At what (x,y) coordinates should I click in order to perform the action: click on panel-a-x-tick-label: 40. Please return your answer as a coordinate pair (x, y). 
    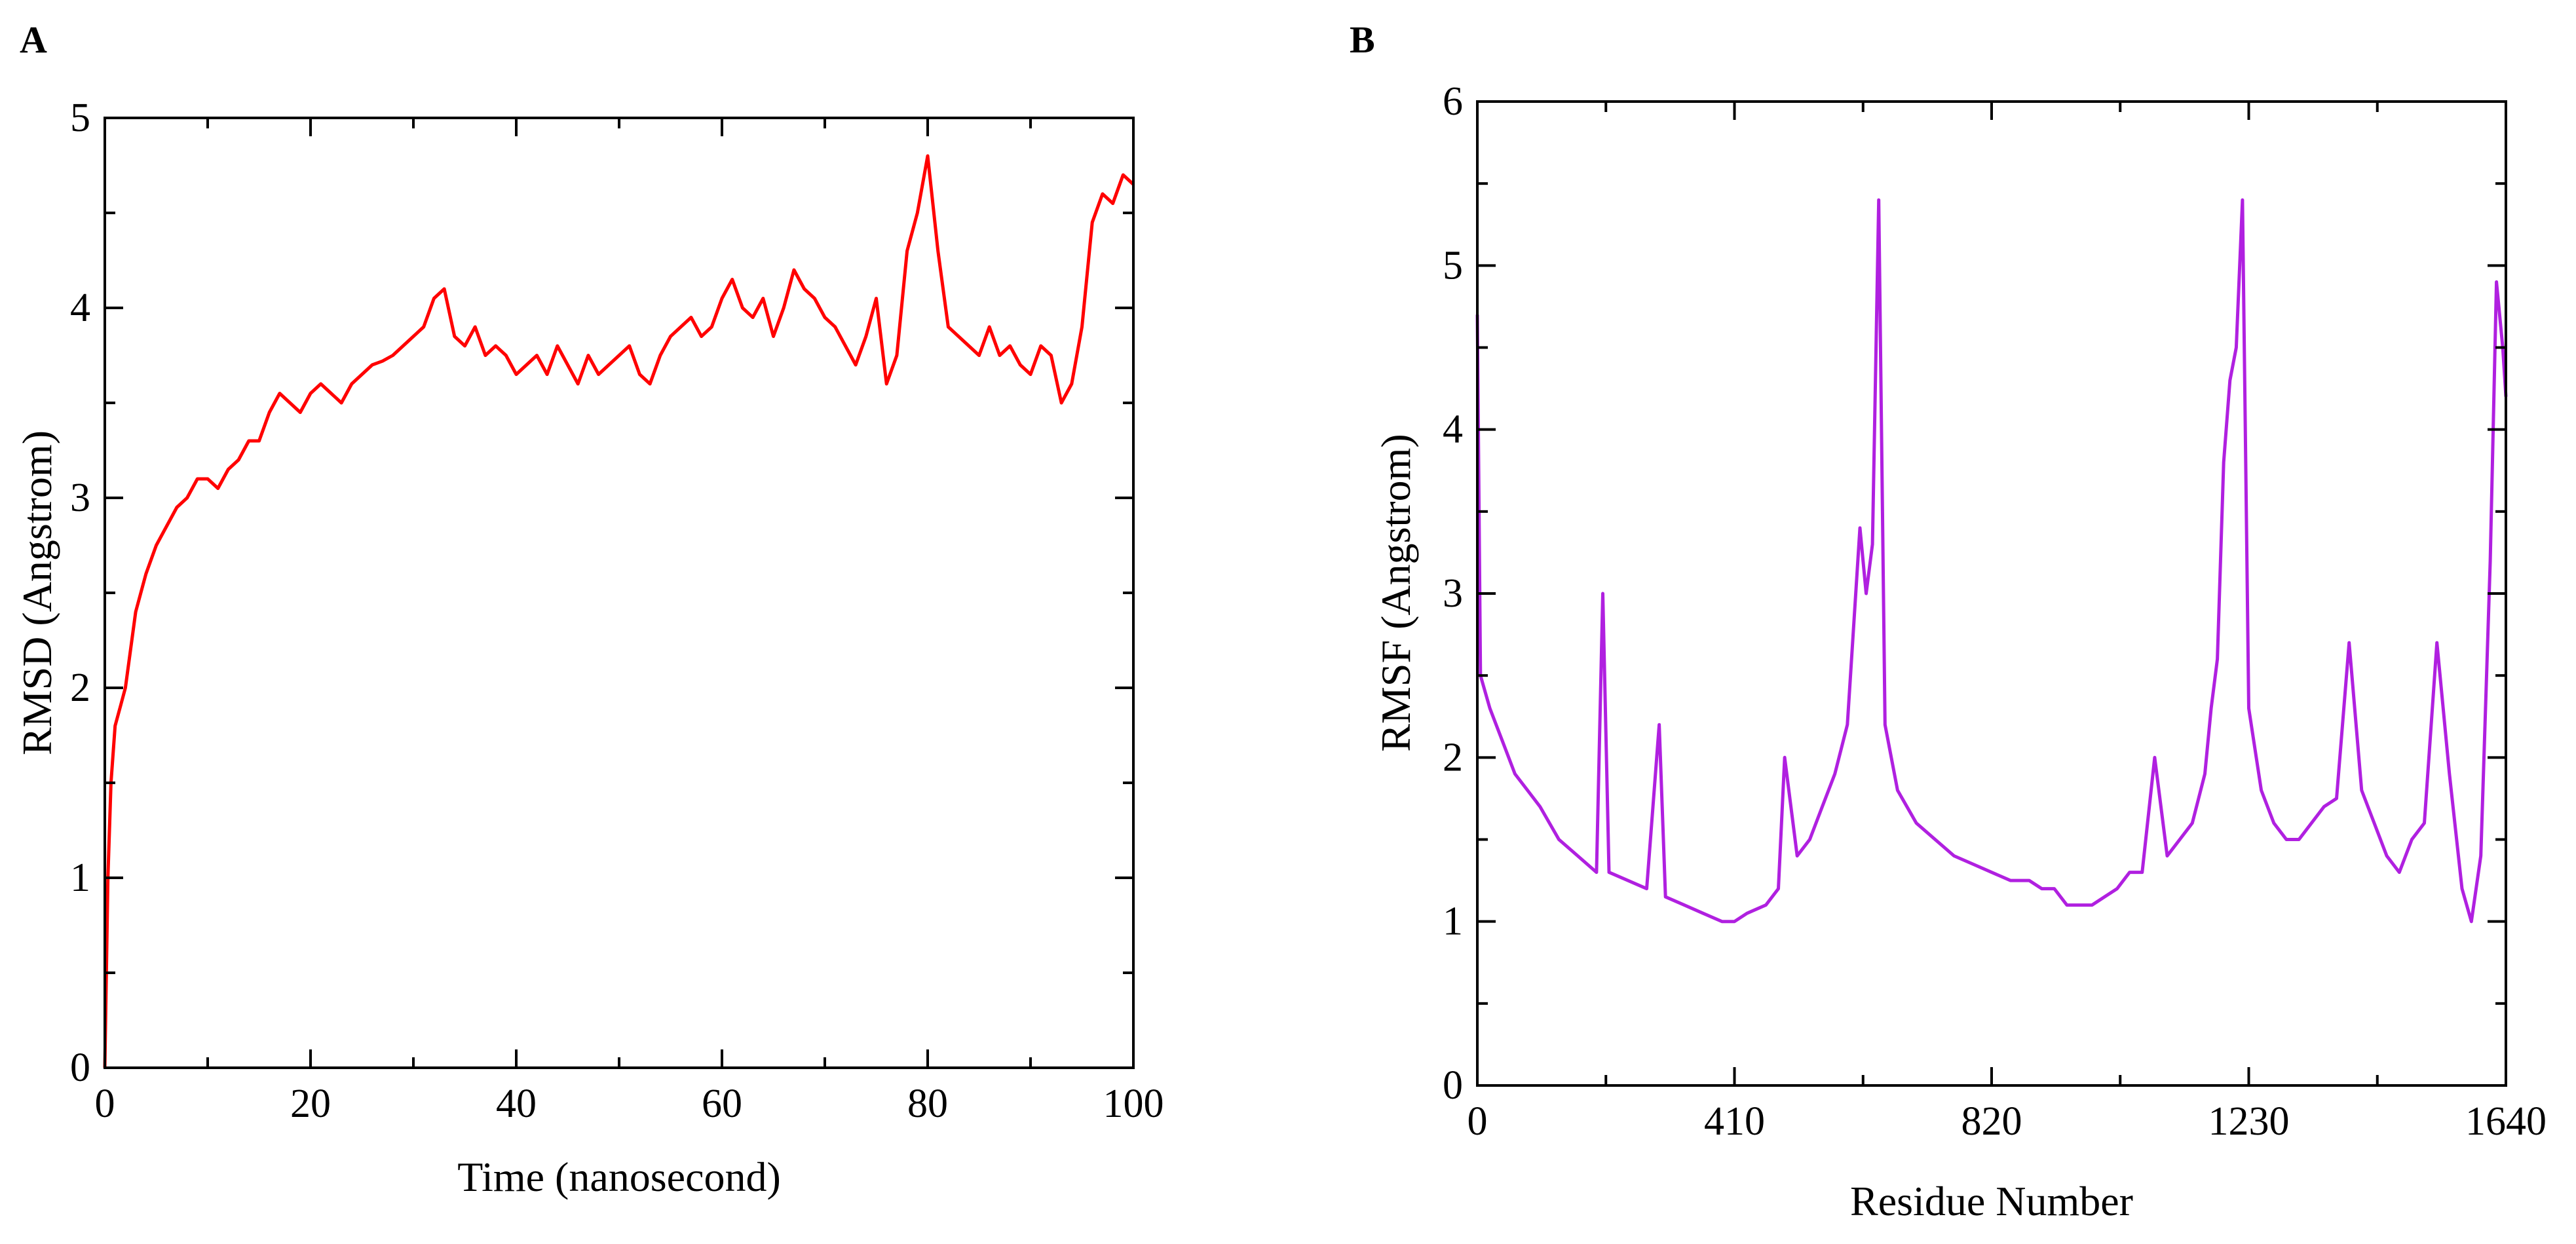
    Looking at the image, I should click on (516, 1104).